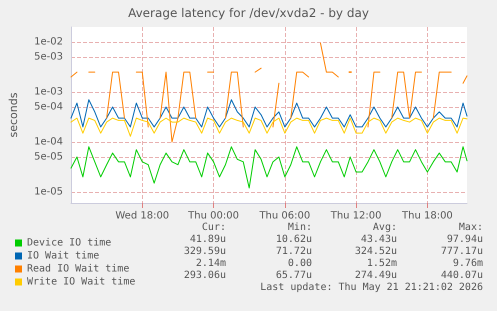  Describe the element at coordinates (294, 252) in the screenshot. I see `text: 71.72u` at that location.